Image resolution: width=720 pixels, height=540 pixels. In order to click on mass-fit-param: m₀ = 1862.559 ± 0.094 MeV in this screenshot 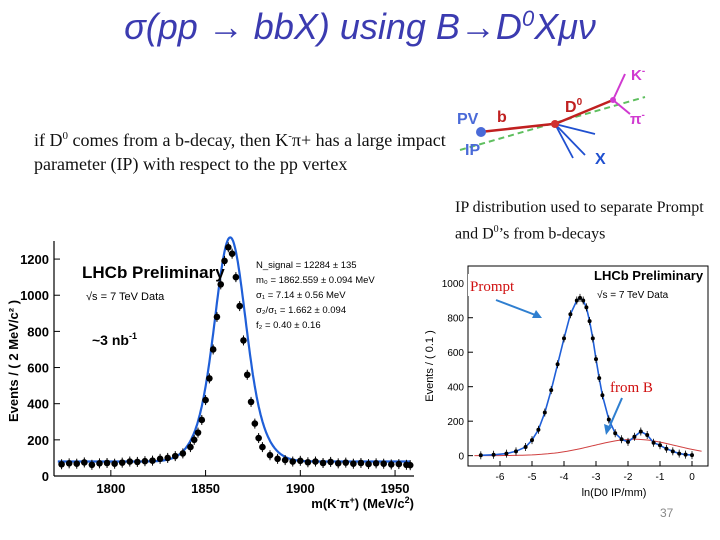, I will do `click(315, 280)`.